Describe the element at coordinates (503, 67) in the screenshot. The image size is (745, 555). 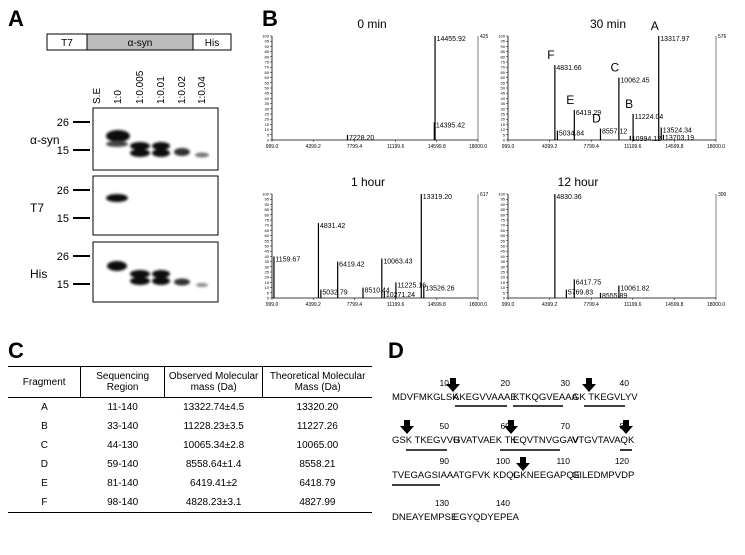
I see `y-tick-label: 70` at that location.